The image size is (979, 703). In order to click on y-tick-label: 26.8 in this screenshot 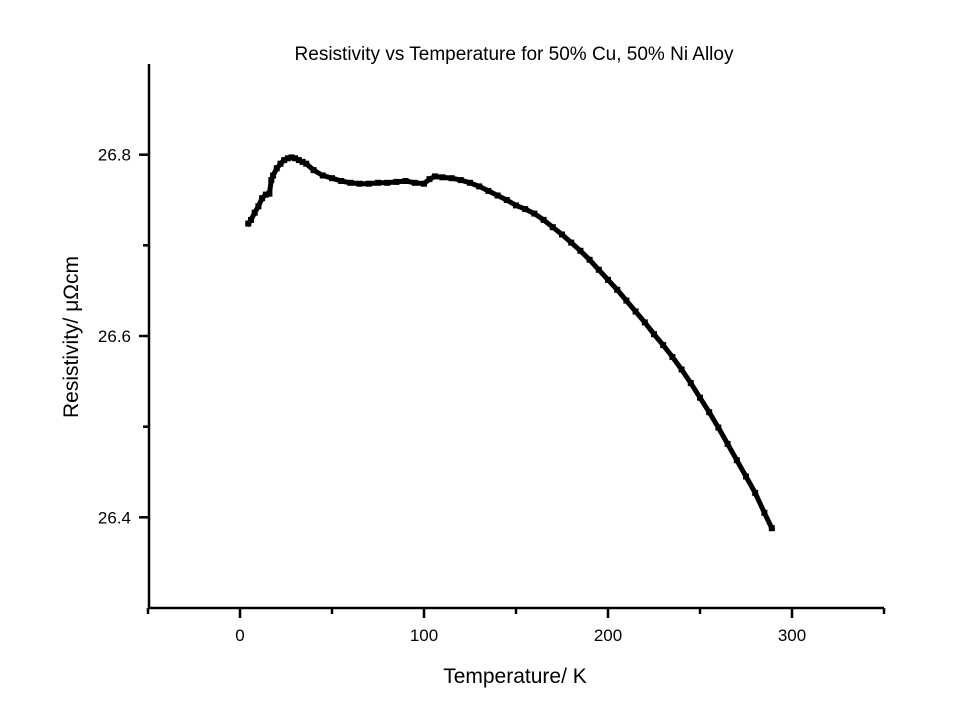, I will do `click(114, 155)`.